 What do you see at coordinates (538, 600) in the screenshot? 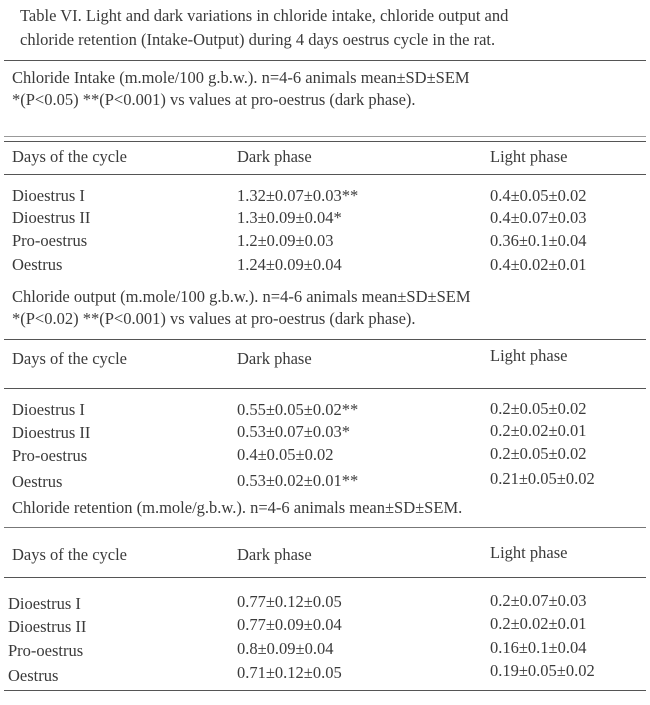
I see `table-cell: 0.2±0.07±0.03` at bounding box center [538, 600].